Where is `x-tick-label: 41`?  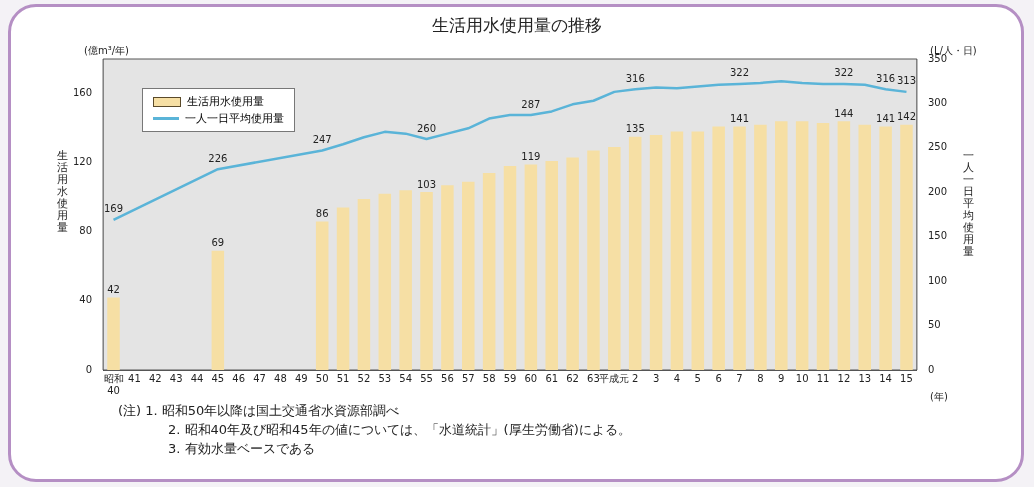
x-tick-label: 41 is located at coordinates (134, 378).